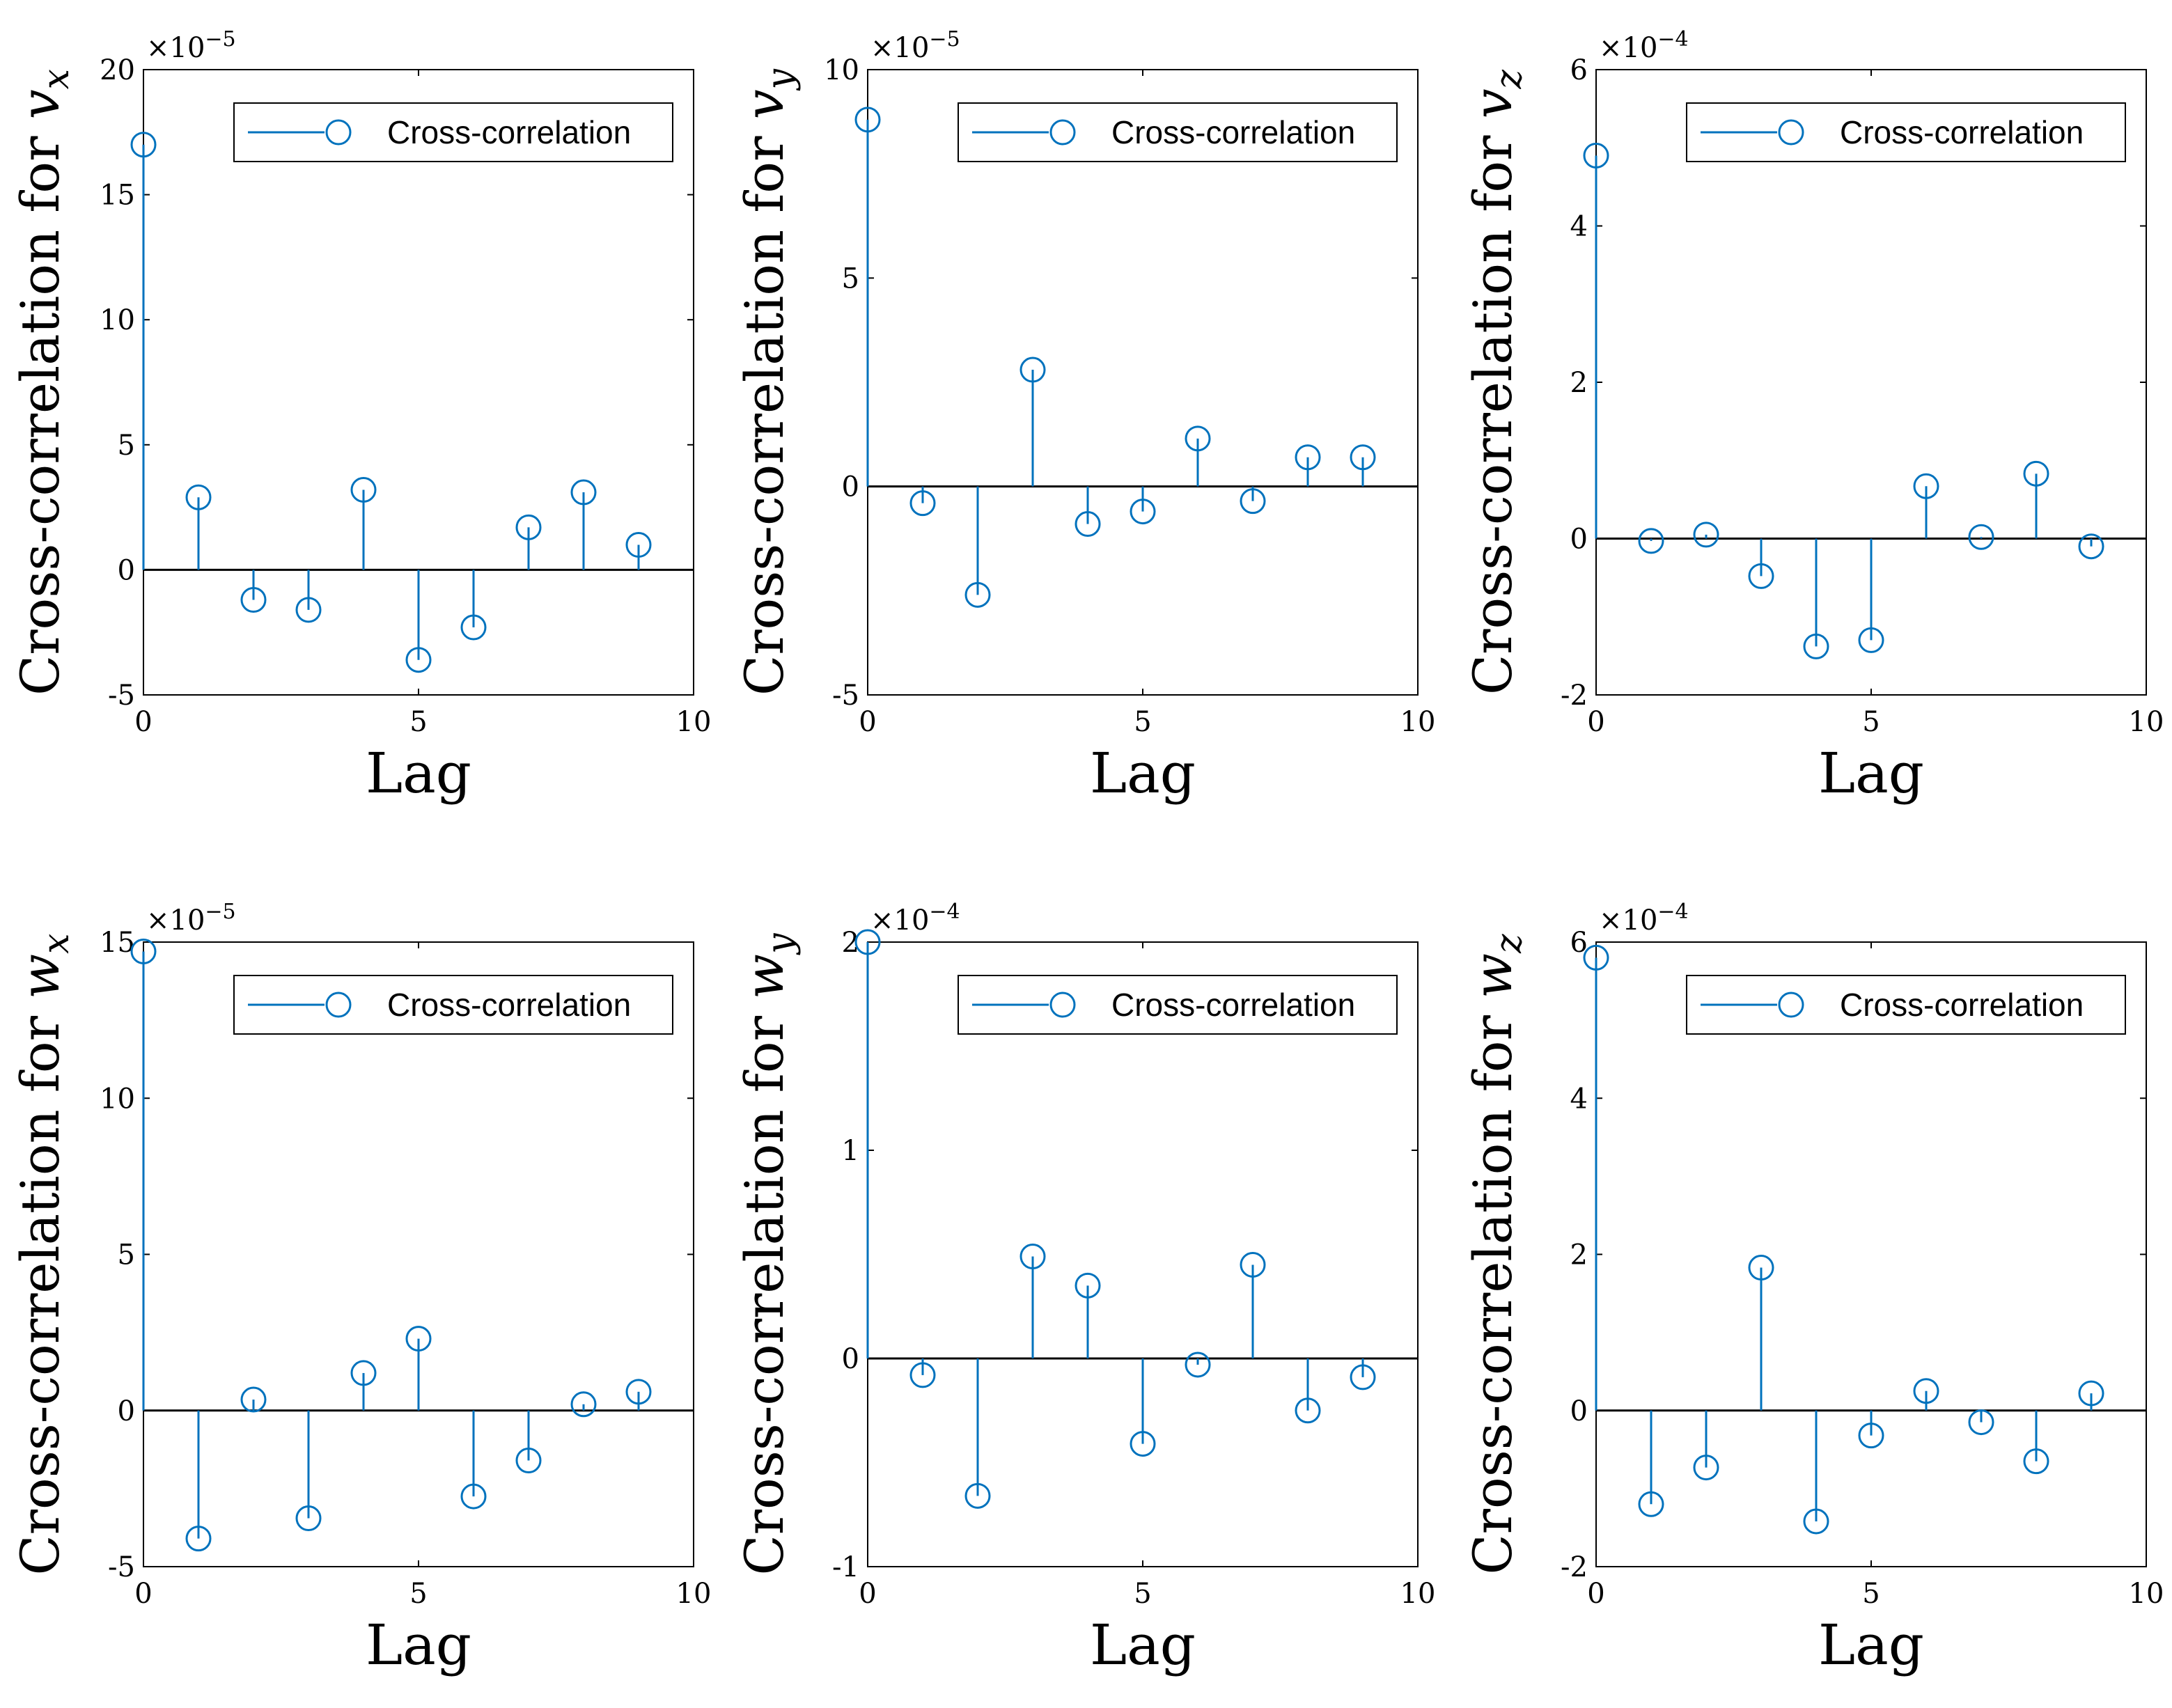  I want to click on y-axis-label: Cross-correlation for wy, so click(767, 1254).